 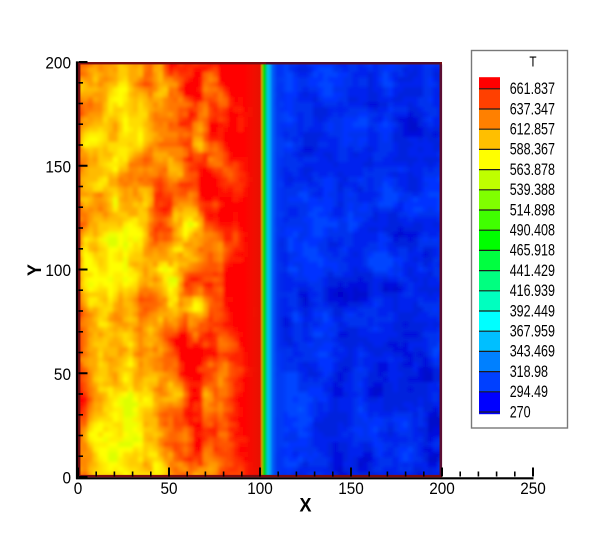 What do you see at coordinates (532, 150) in the screenshot?
I see `svg-text: 588.367` at bounding box center [532, 150].